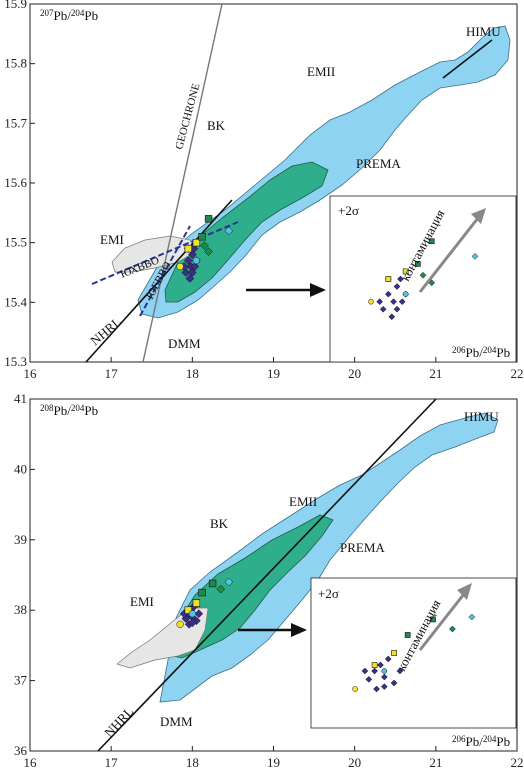 This screenshot has width=524, height=775. What do you see at coordinates (112, 762) in the screenshot?
I see `x-tick-label: 17` at bounding box center [112, 762].